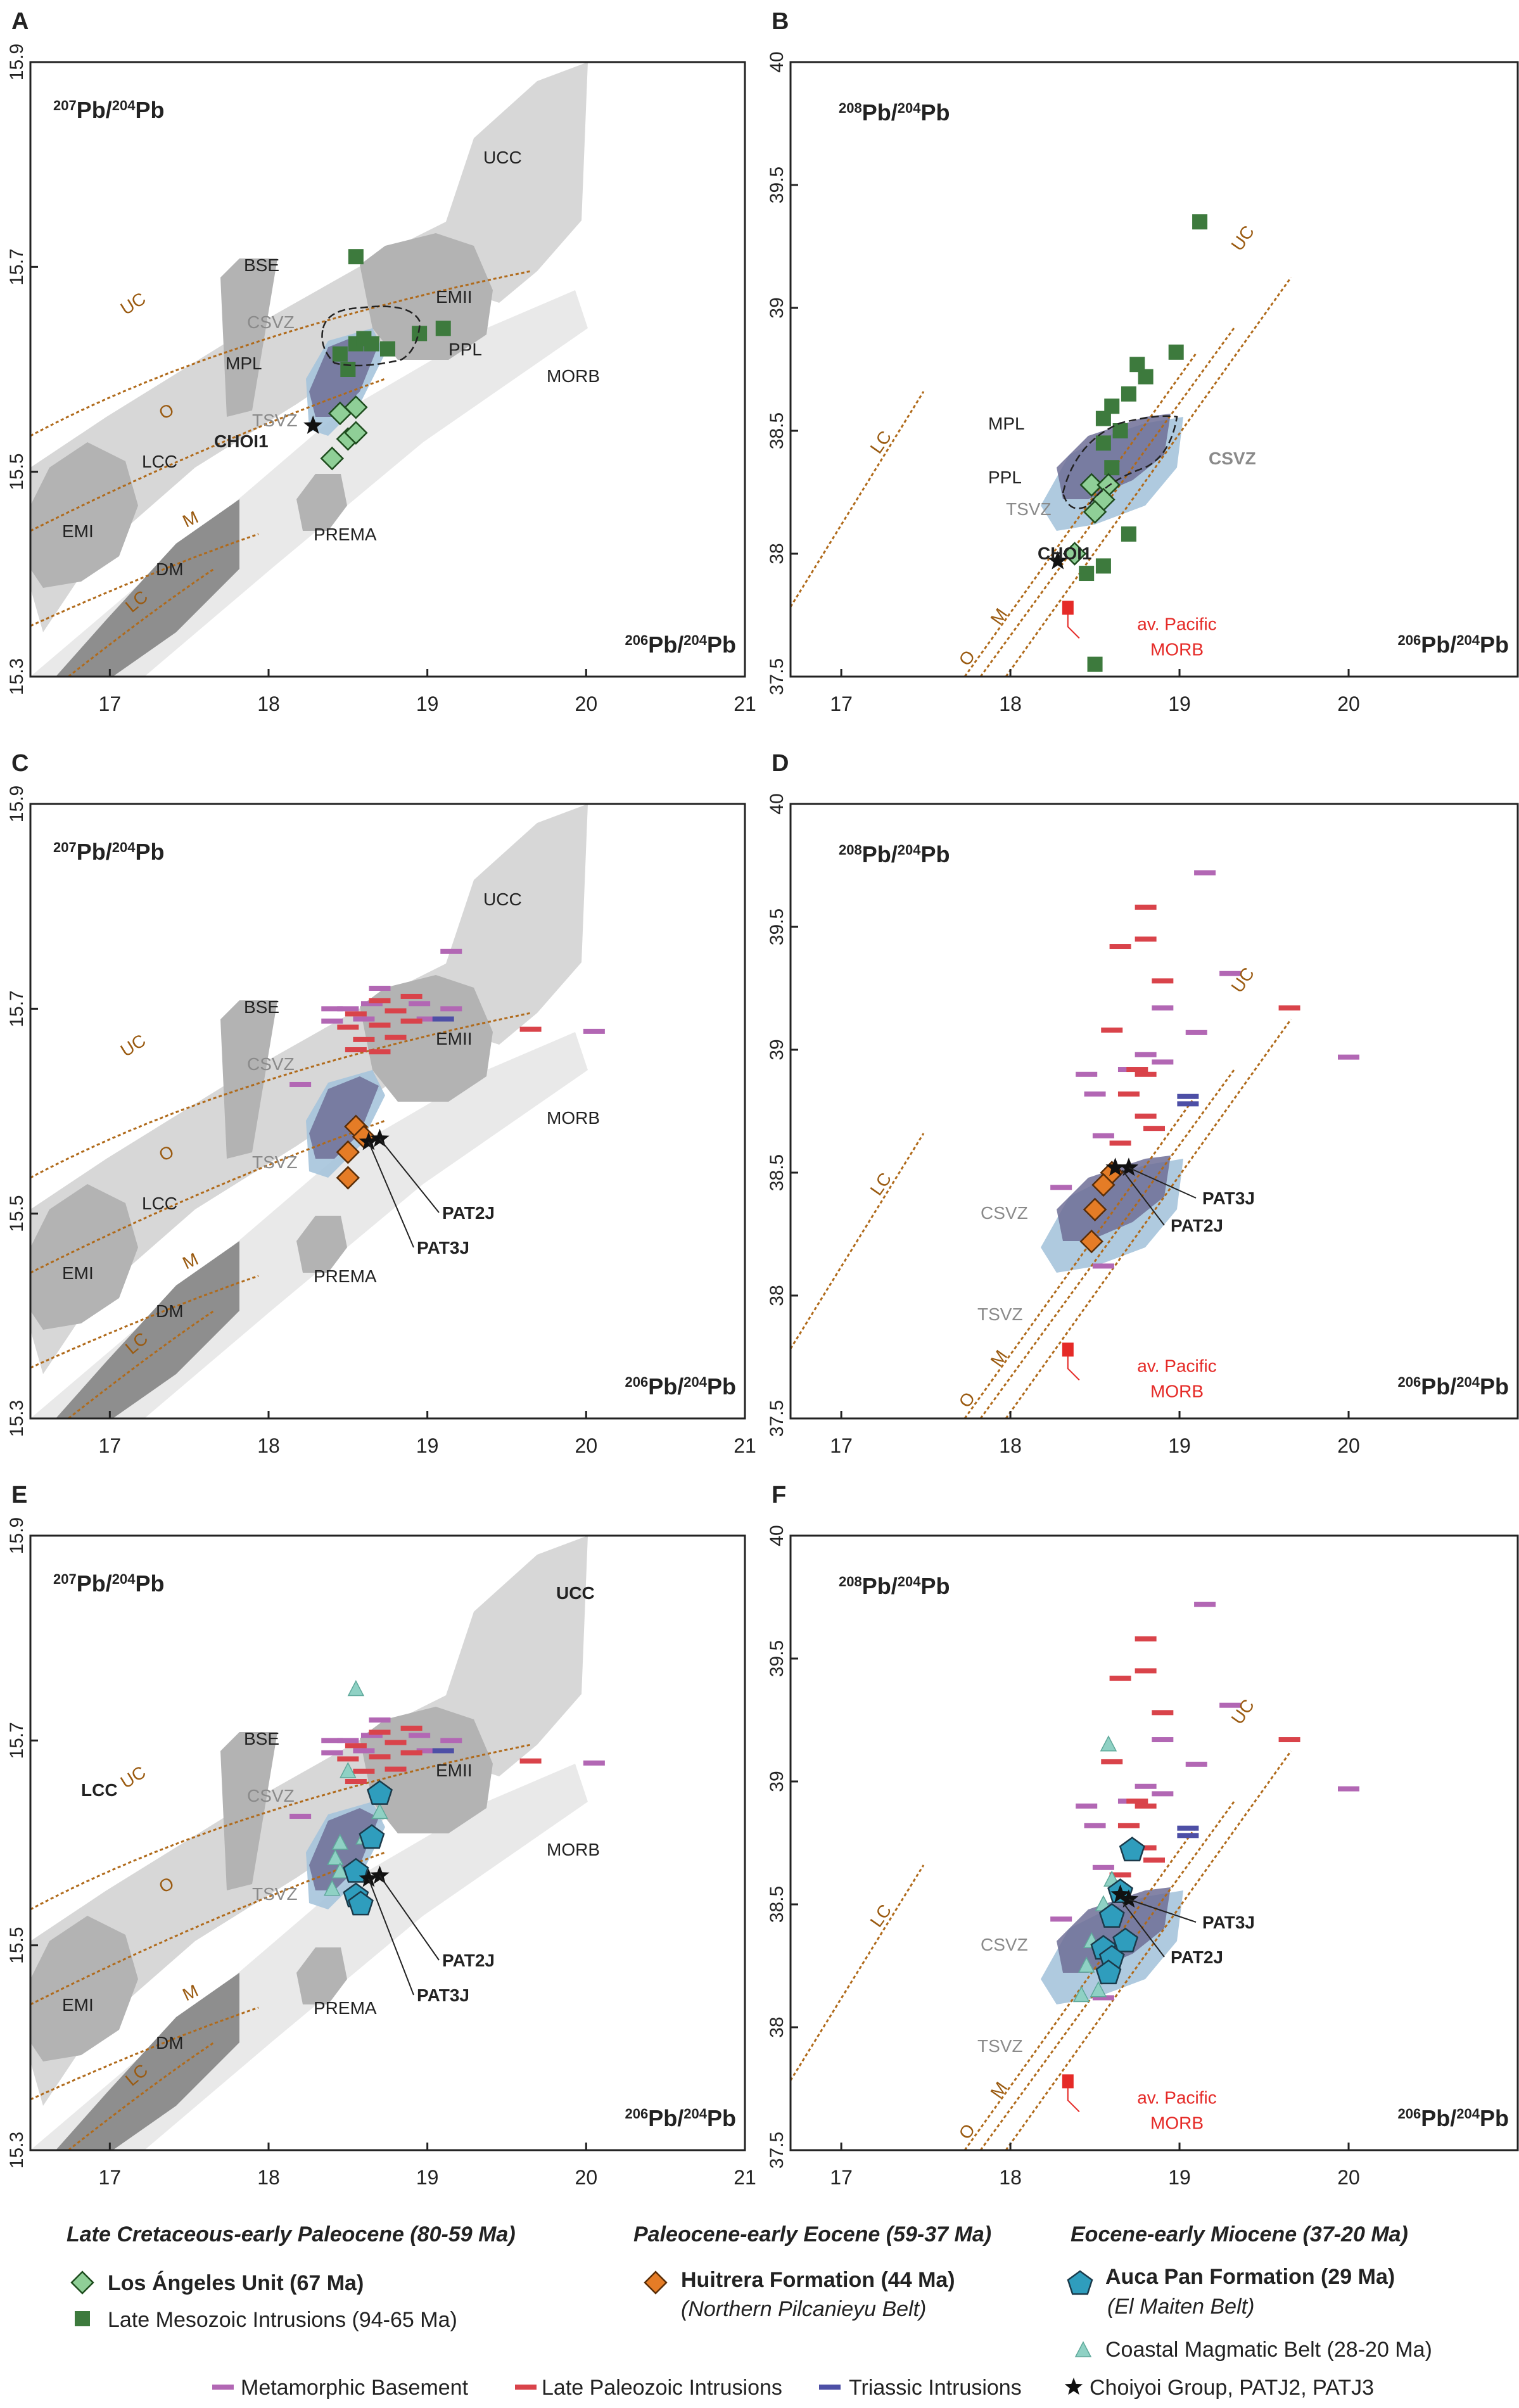 Image resolution: width=1519 pixels, height=2408 pixels. Describe the element at coordinates (776, 61) in the screenshot. I see `y-tick-label: 40` at that location.